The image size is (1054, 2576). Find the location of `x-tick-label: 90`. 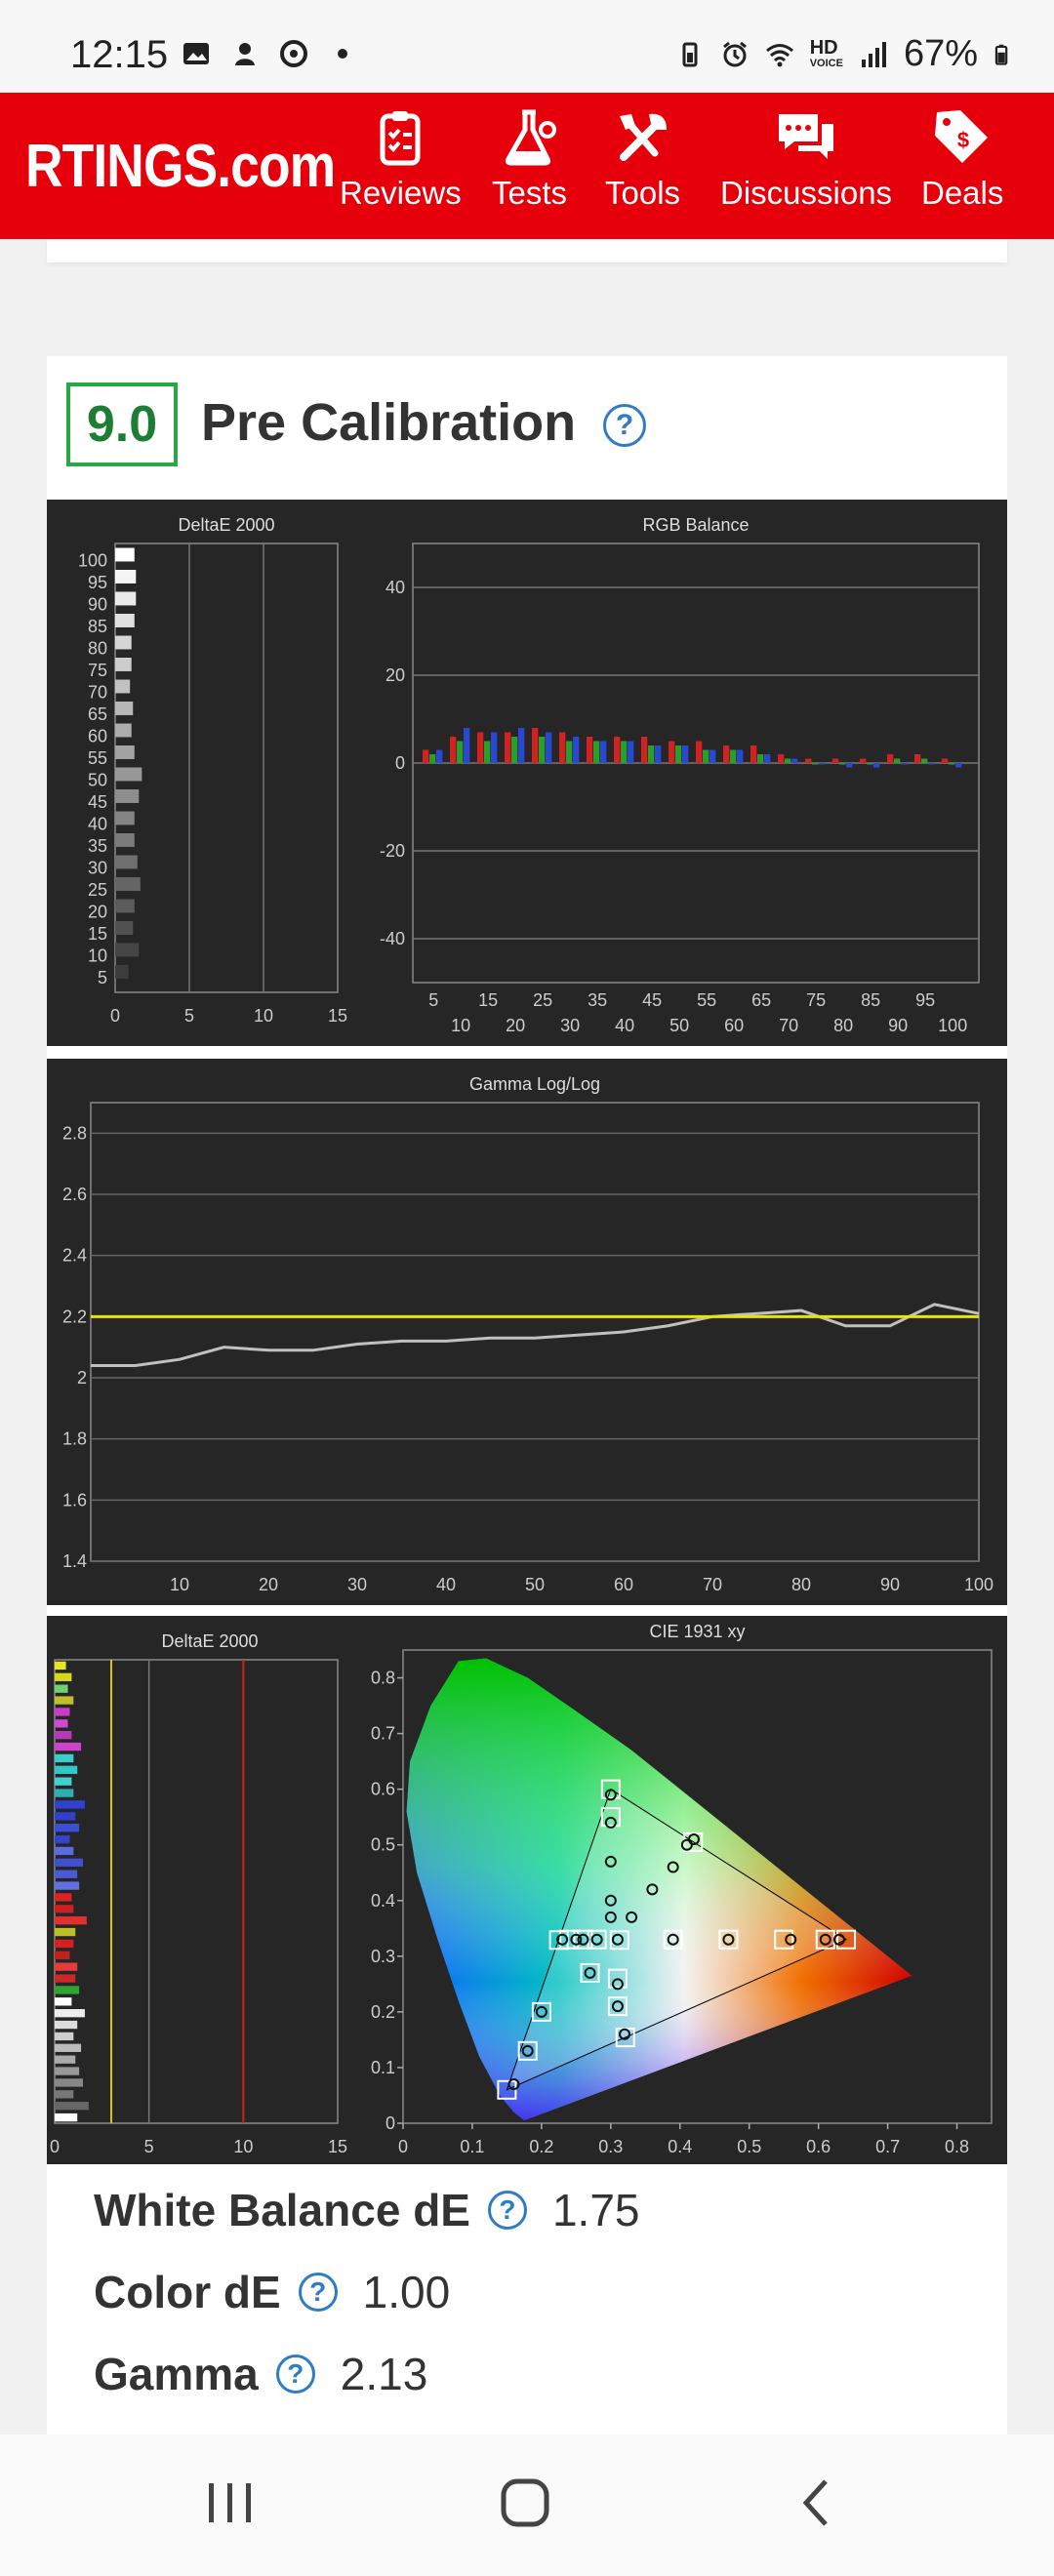

x-tick-label: 90 is located at coordinates (898, 1025).